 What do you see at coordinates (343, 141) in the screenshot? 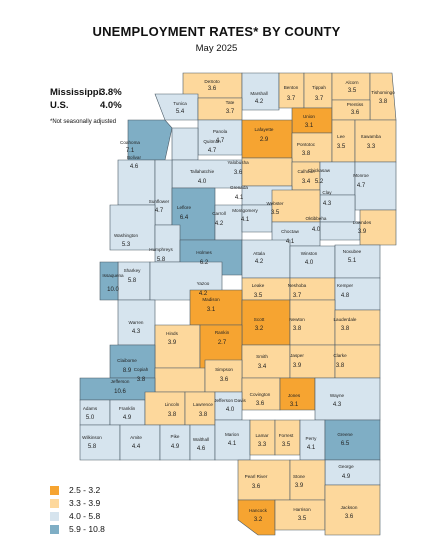
I see `county-lee` at bounding box center [343, 141].